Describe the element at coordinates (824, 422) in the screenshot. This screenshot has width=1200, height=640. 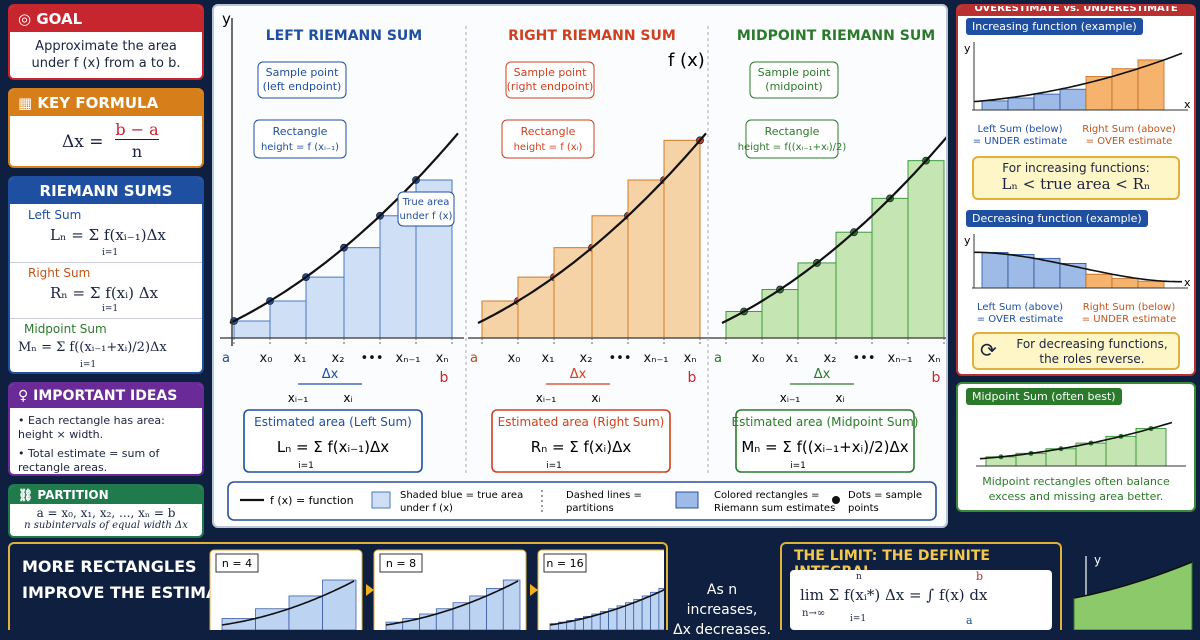
I see `mid-est-title: Estimated area (Midpoint Sum)` at that location.